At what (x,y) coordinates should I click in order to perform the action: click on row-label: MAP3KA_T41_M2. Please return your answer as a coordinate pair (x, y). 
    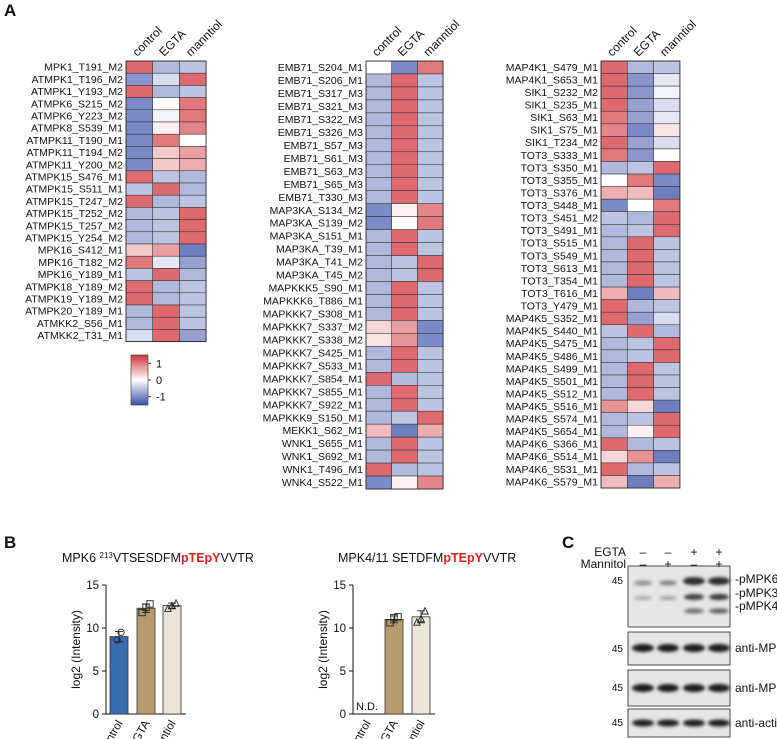
    Looking at the image, I should click on (319, 263).